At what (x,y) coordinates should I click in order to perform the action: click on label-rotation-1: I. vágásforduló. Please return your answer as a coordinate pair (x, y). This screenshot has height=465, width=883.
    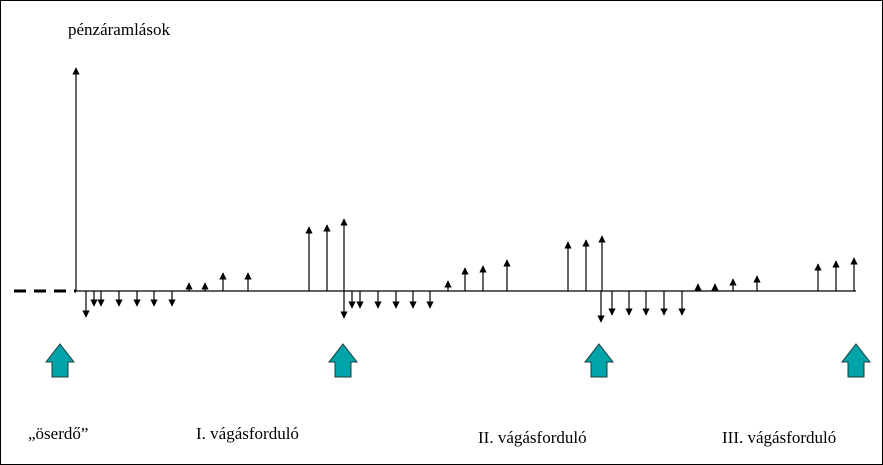
    Looking at the image, I should click on (247, 433).